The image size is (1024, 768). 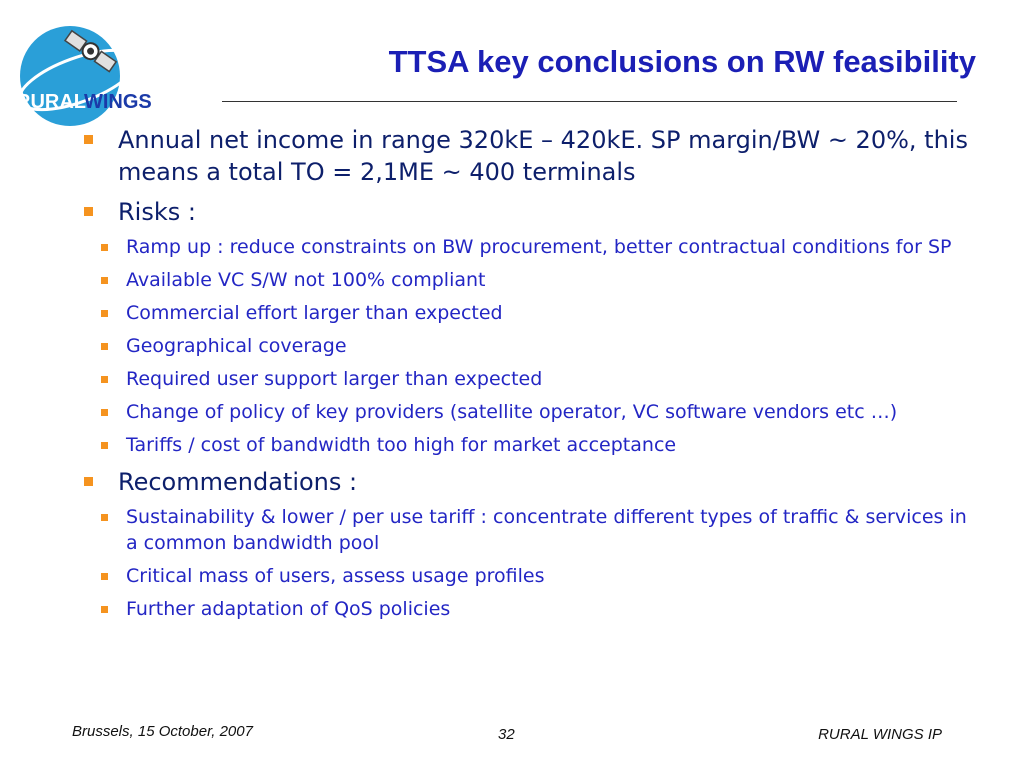 I want to click on sub-bullet-text: Available VC S/W not 100% compliant, so click(x=306, y=280).